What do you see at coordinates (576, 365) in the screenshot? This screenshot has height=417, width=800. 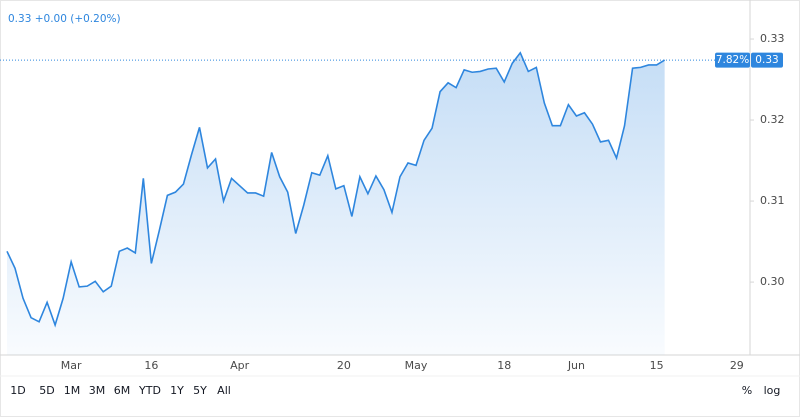 I see `x-tick-label: Jun` at bounding box center [576, 365].